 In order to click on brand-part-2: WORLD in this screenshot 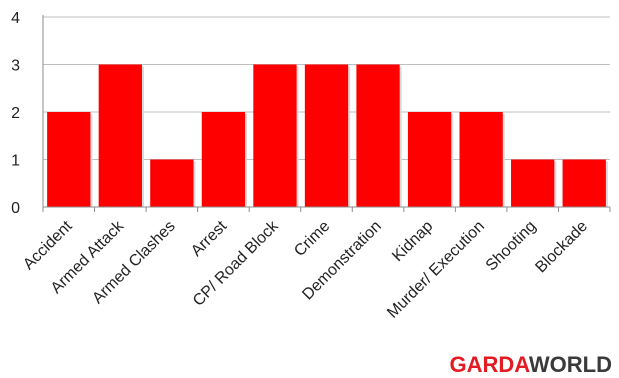, I will do `click(570, 364)`.